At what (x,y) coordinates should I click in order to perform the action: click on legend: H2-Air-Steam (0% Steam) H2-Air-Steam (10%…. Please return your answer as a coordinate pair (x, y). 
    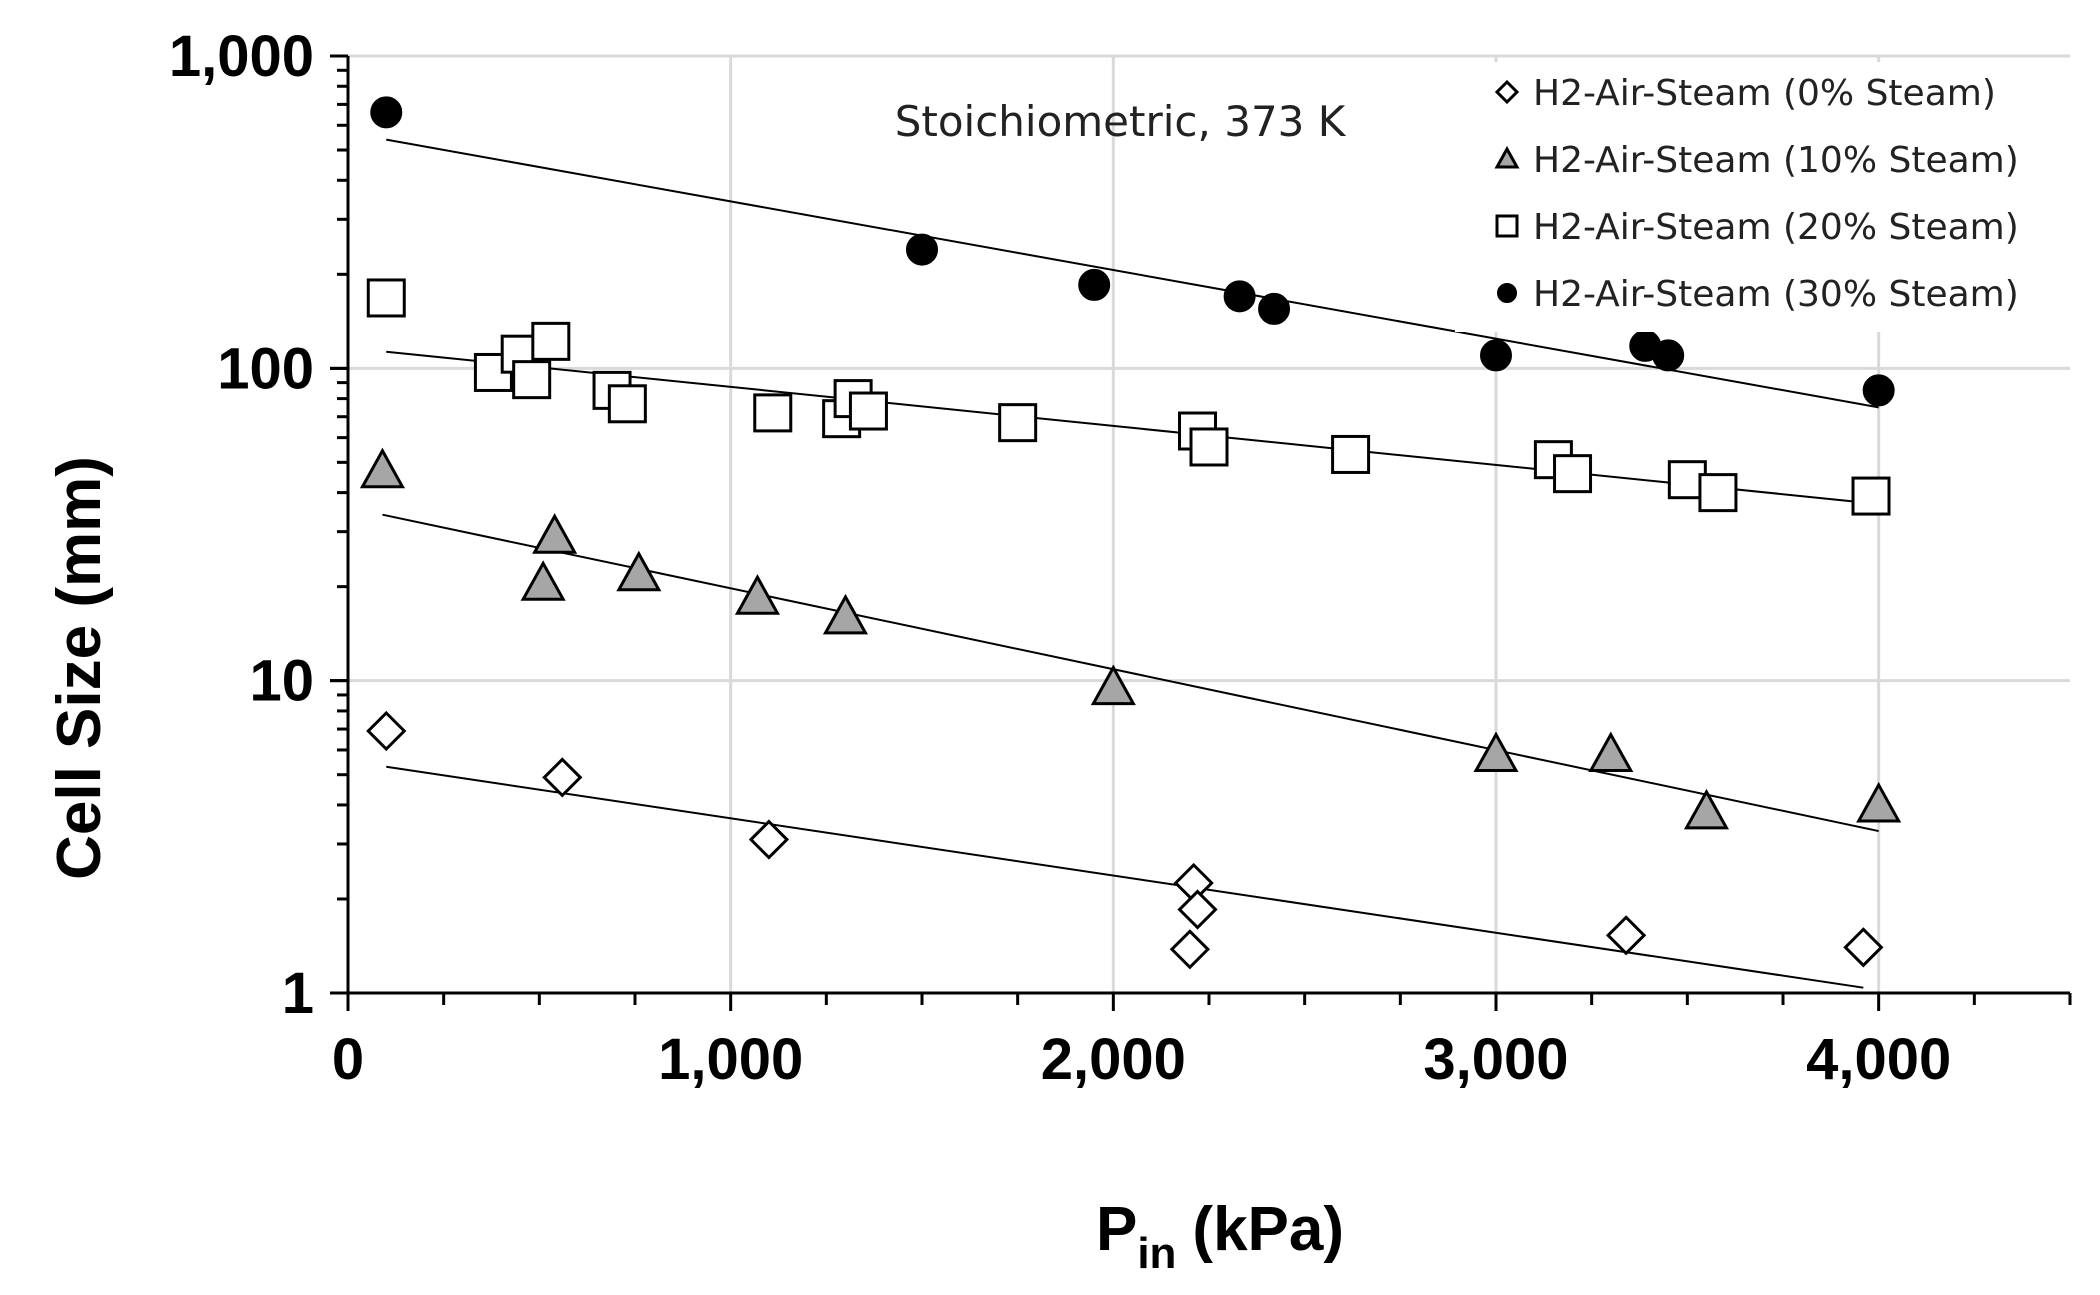
    Looking at the image, I should click on (1757, 197).